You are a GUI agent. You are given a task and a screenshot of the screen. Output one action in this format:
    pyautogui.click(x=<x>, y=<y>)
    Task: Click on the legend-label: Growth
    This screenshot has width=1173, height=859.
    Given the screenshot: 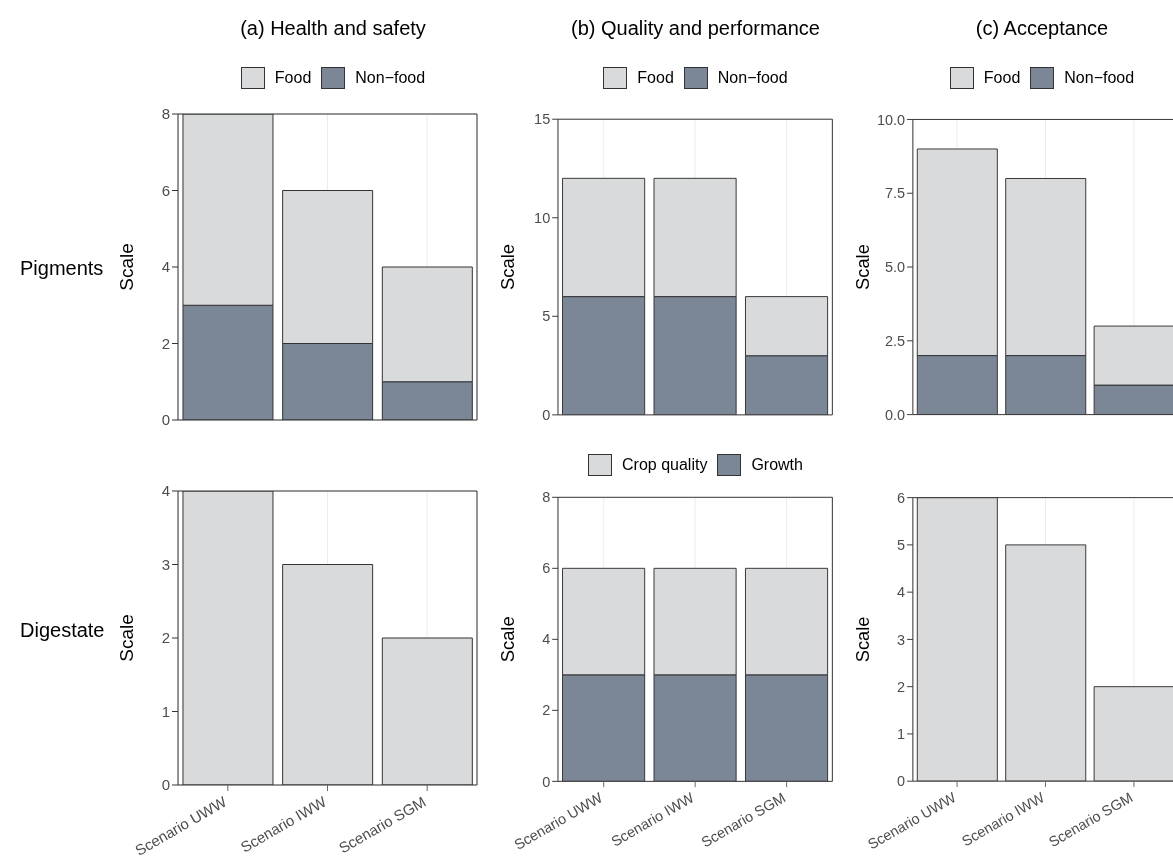 What is the action you would take?
    pyautogui.click(x=777, y=465)
    